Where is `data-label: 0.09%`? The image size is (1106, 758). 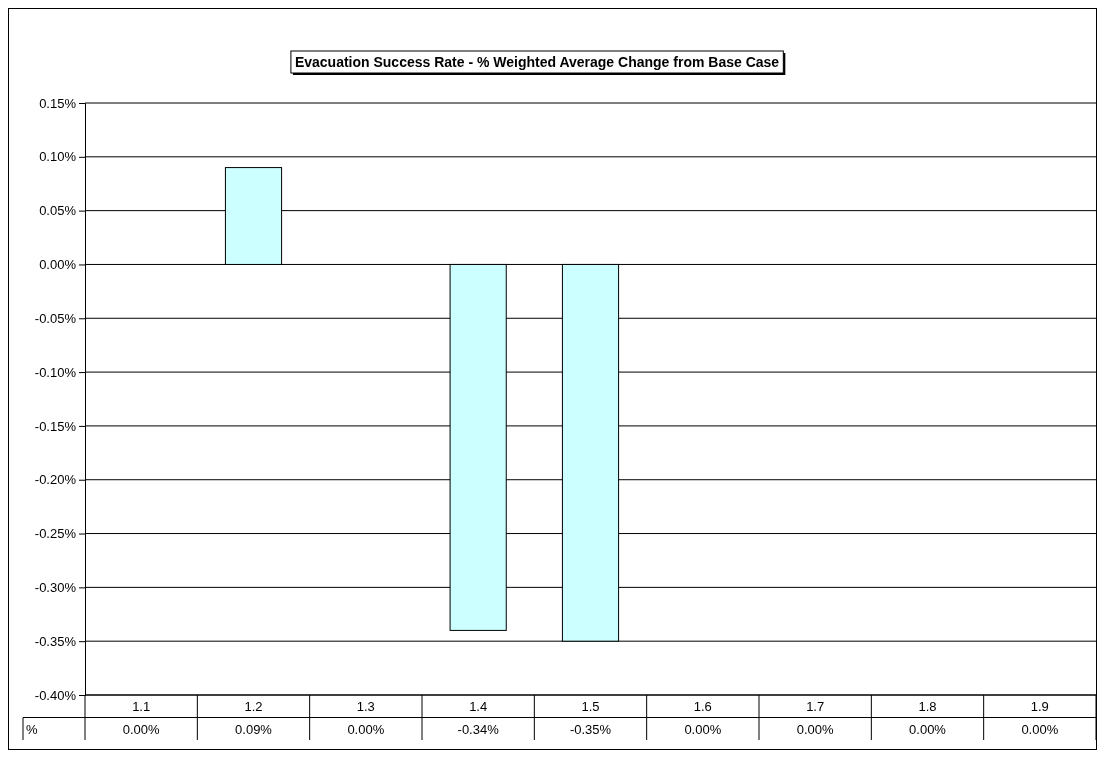
data-label: 0.09% is located at coordinates (254, 729).